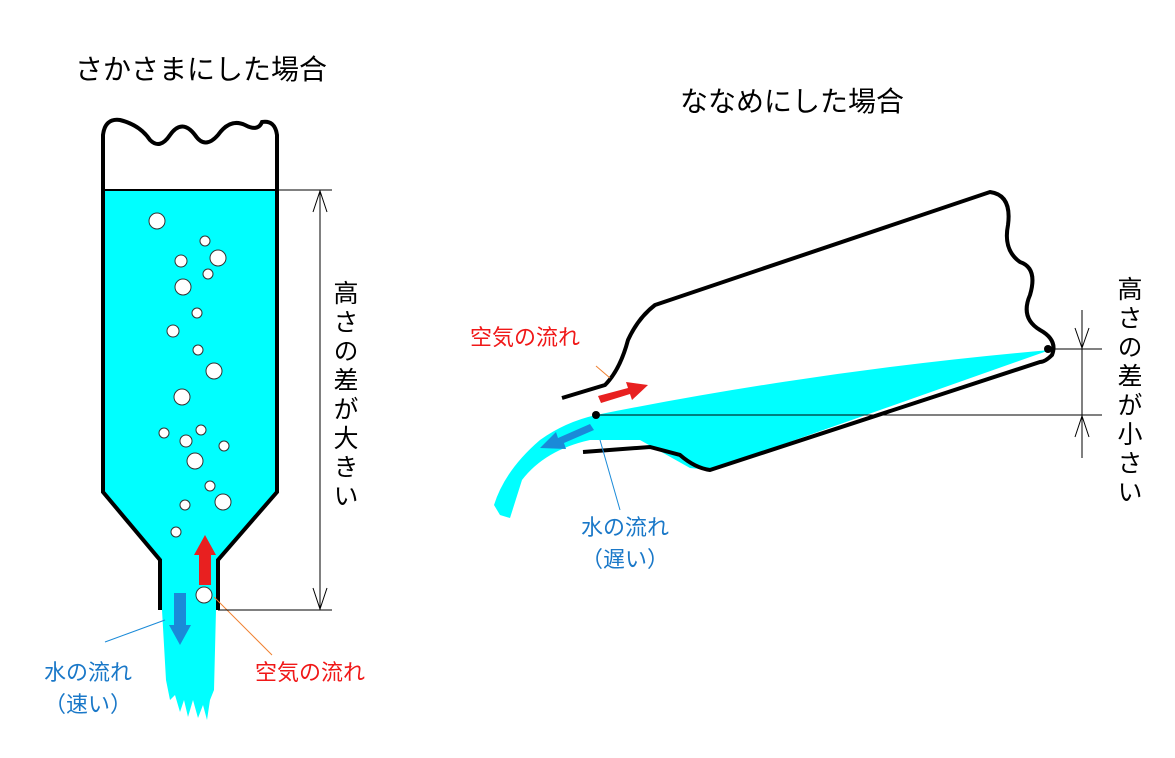  Describe the element at coordinates (849, 384) in the screenshot. I see `height-dimension-right` at that location.